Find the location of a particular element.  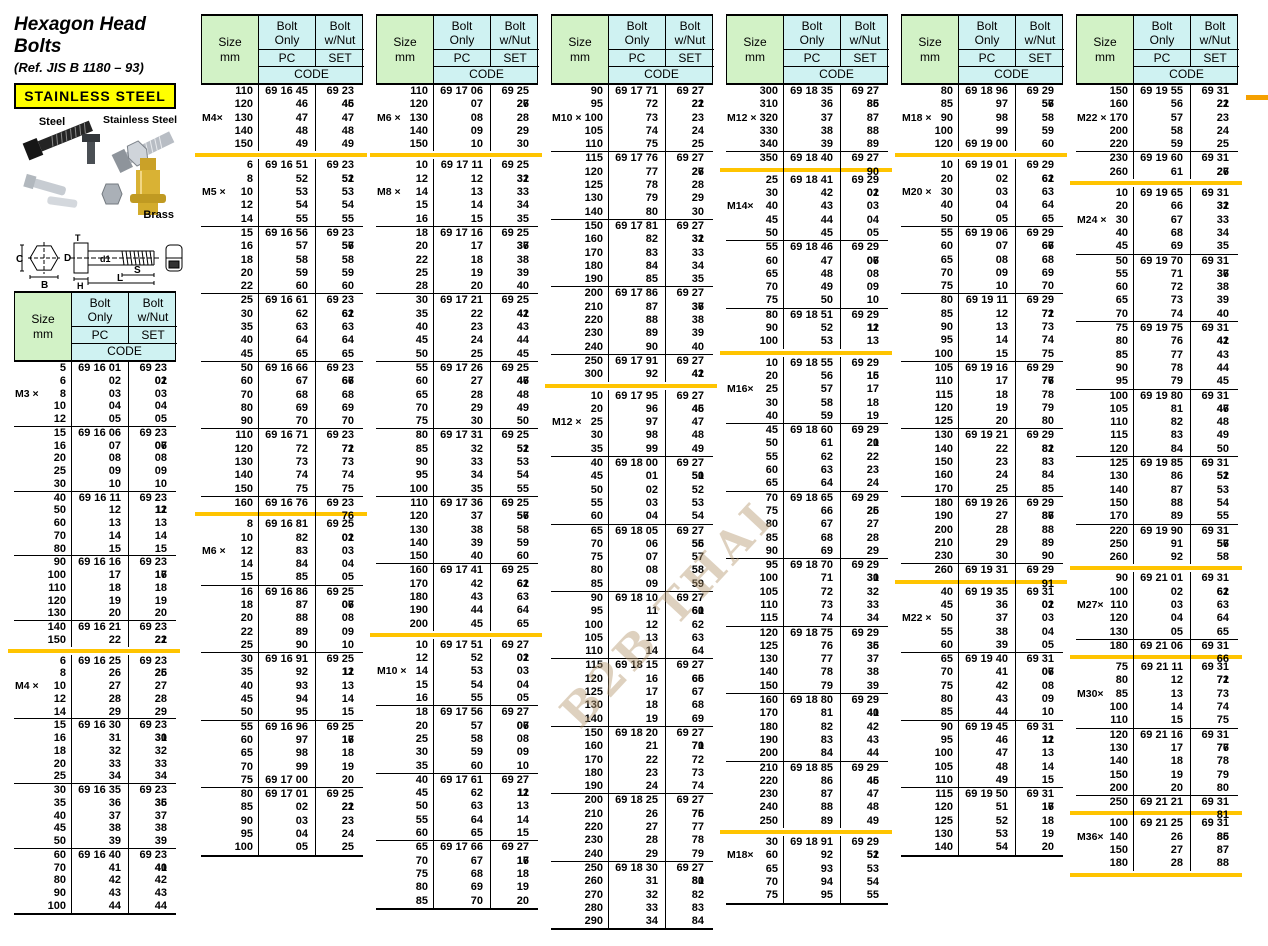

bolt-wnut-code-cell: 58 is located at coordinates (689, 571).